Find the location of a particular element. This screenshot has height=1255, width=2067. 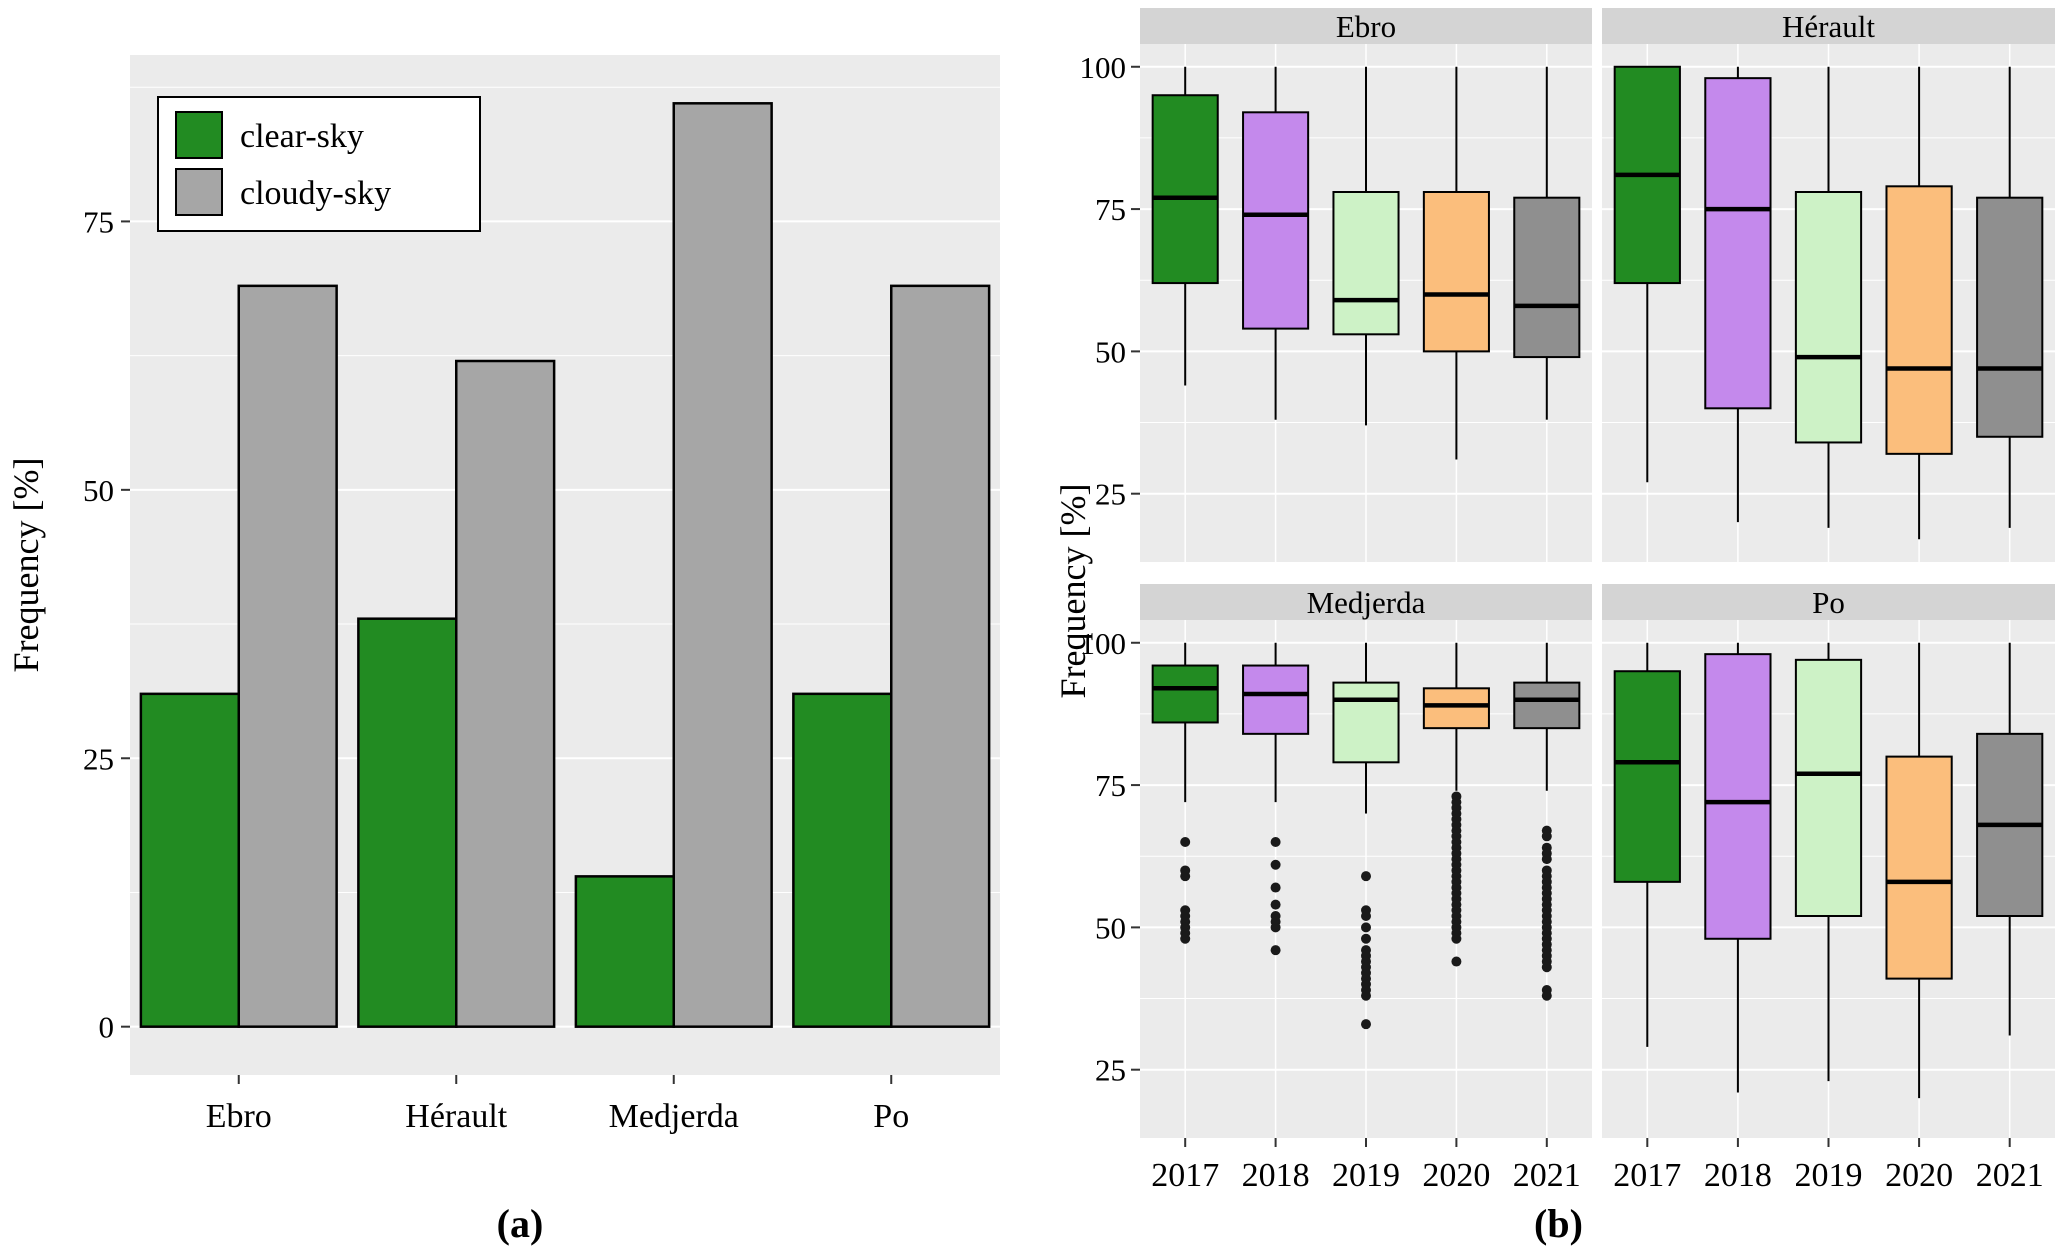

panel-b-label: (b) is located at coordinates (1558, 1223).